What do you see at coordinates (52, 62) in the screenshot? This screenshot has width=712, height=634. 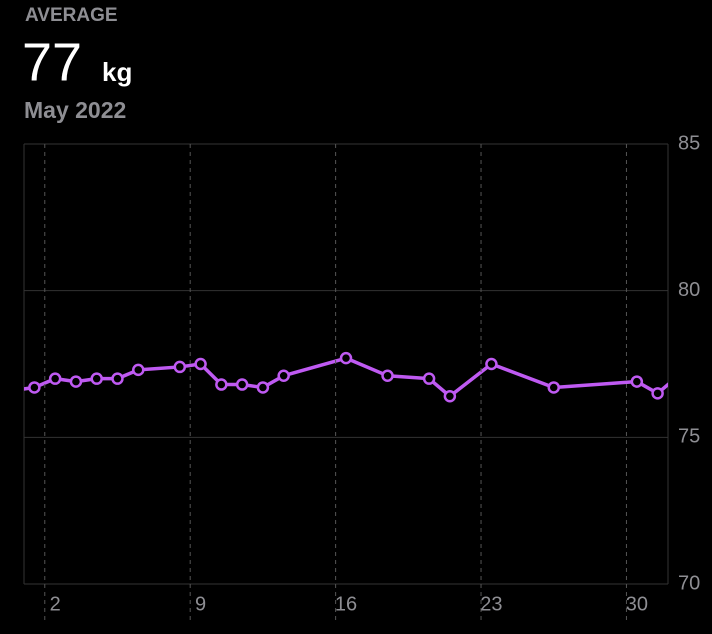 I see `average-value: 77` at bounding box center [52, 62].